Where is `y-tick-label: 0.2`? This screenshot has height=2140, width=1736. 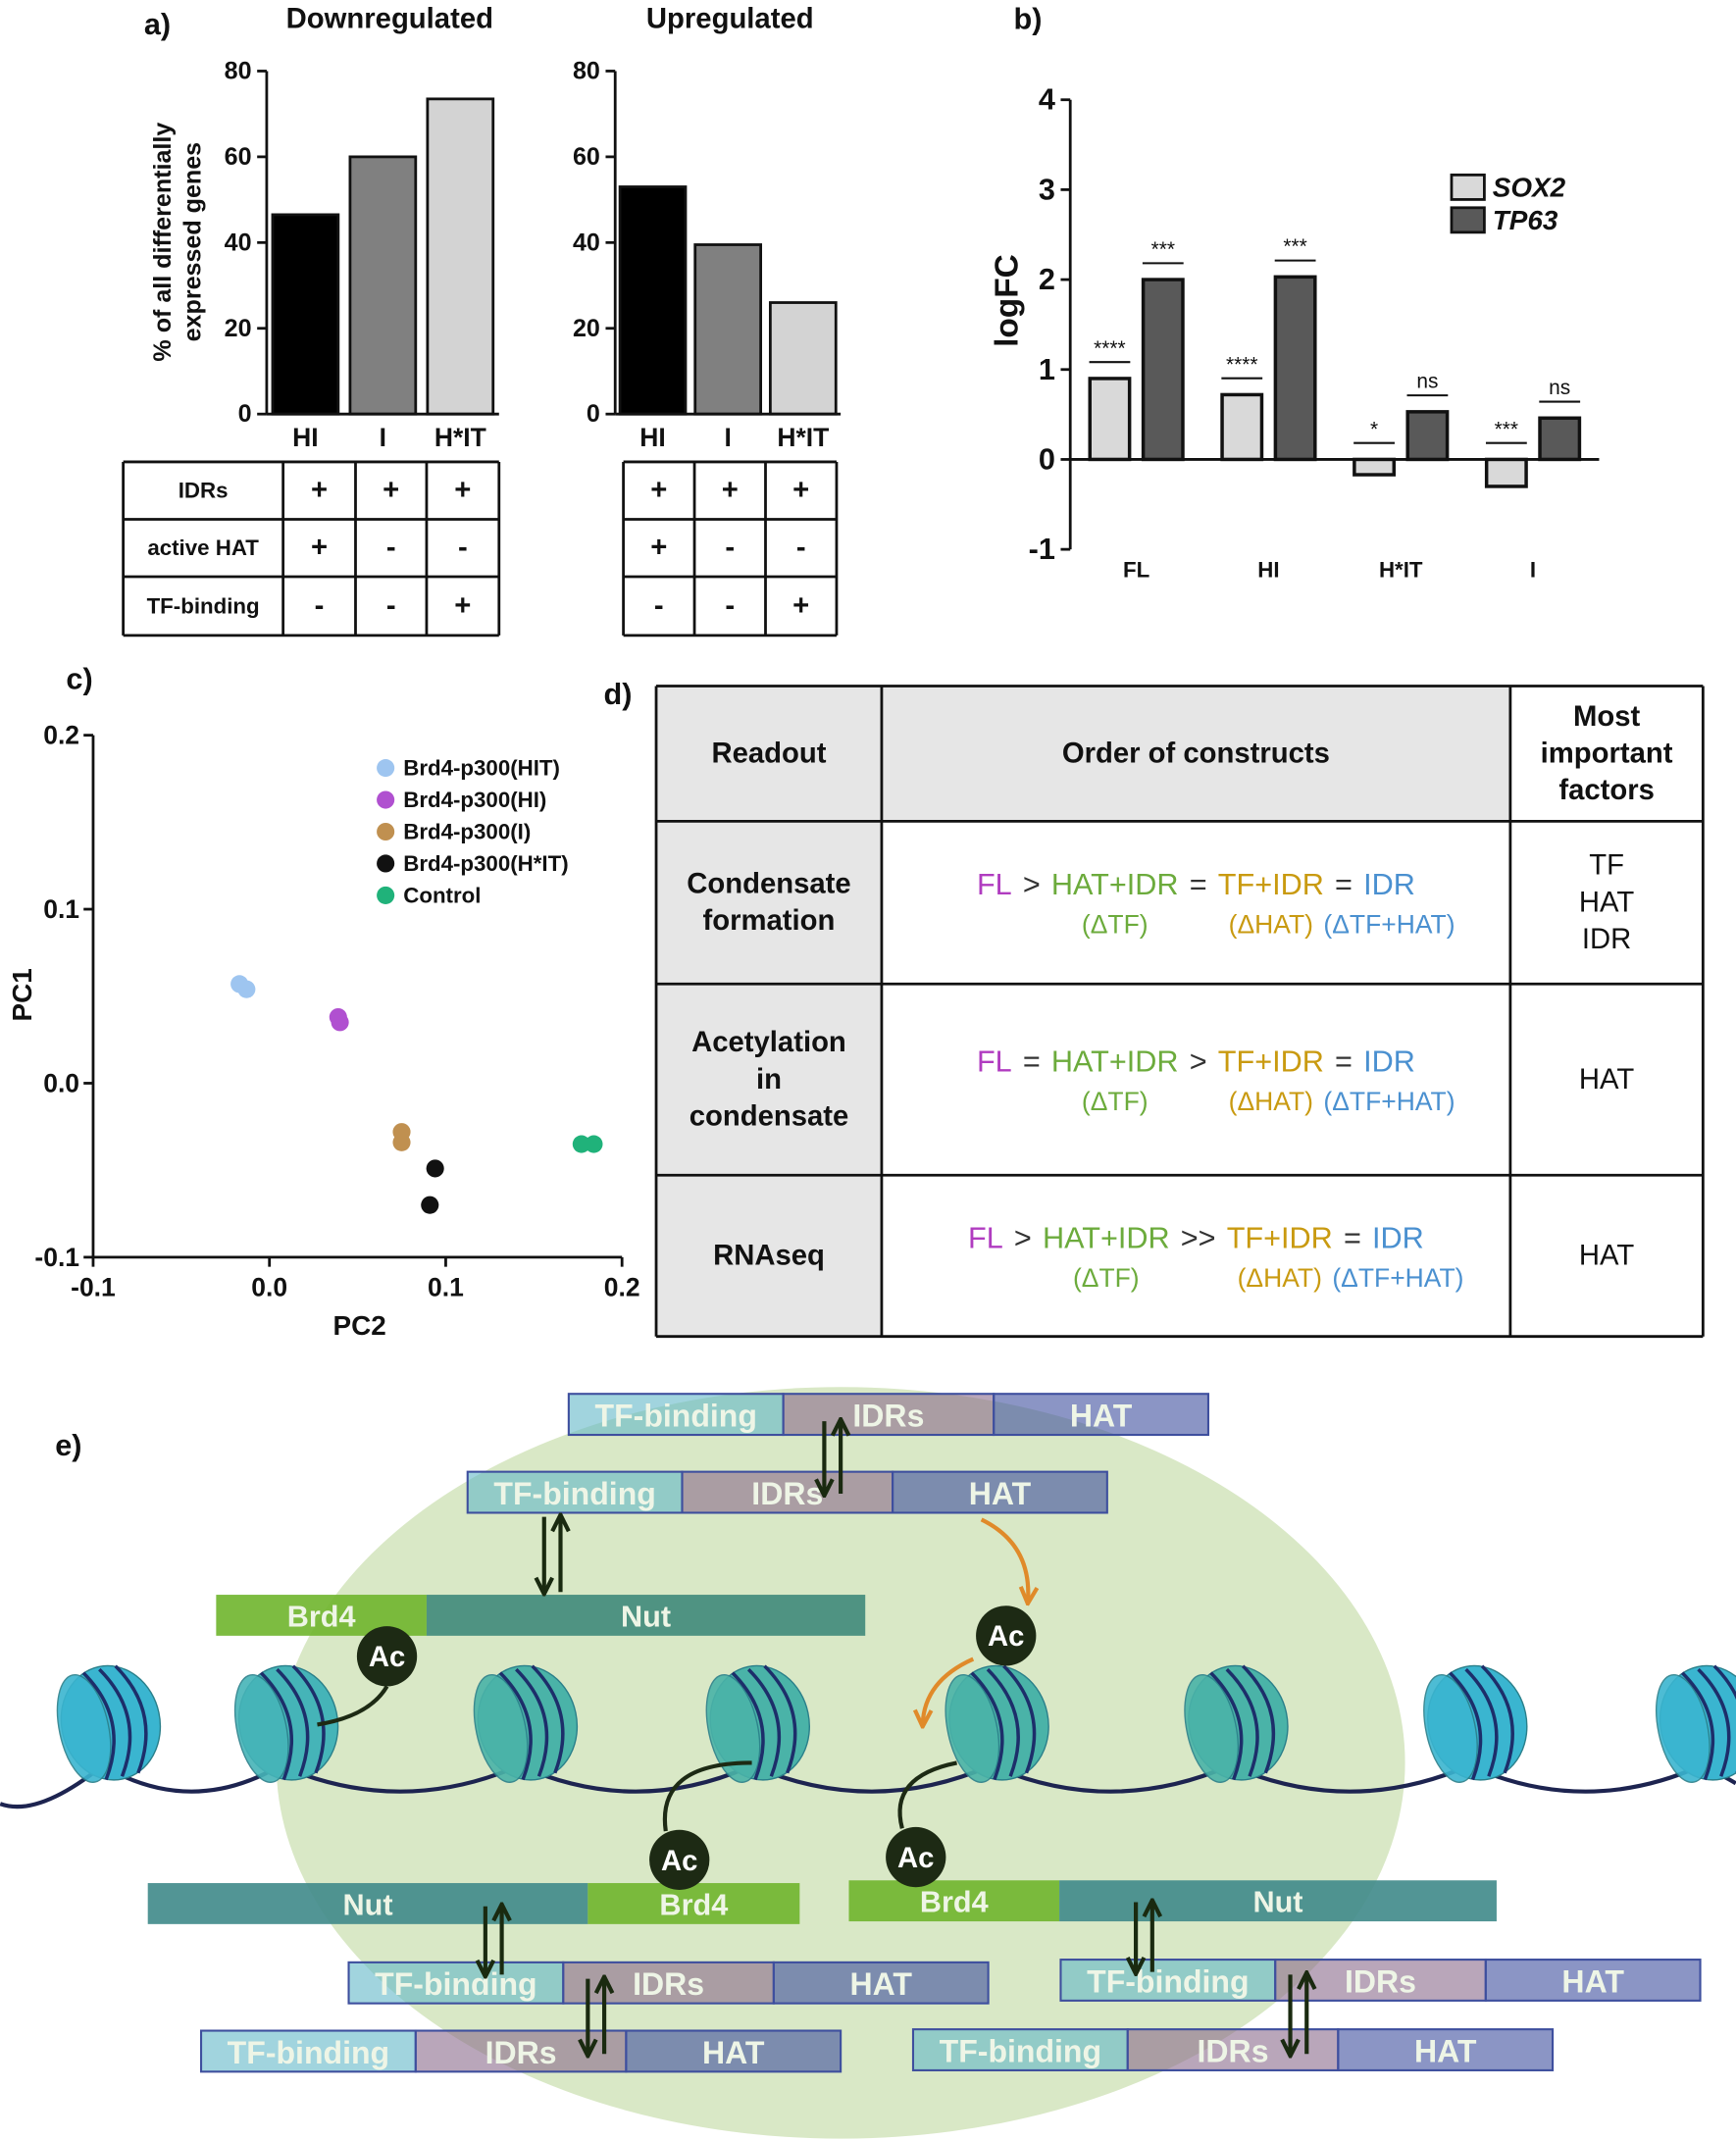
y-tick-label: 0.2 is located at coordinates (61, 735).